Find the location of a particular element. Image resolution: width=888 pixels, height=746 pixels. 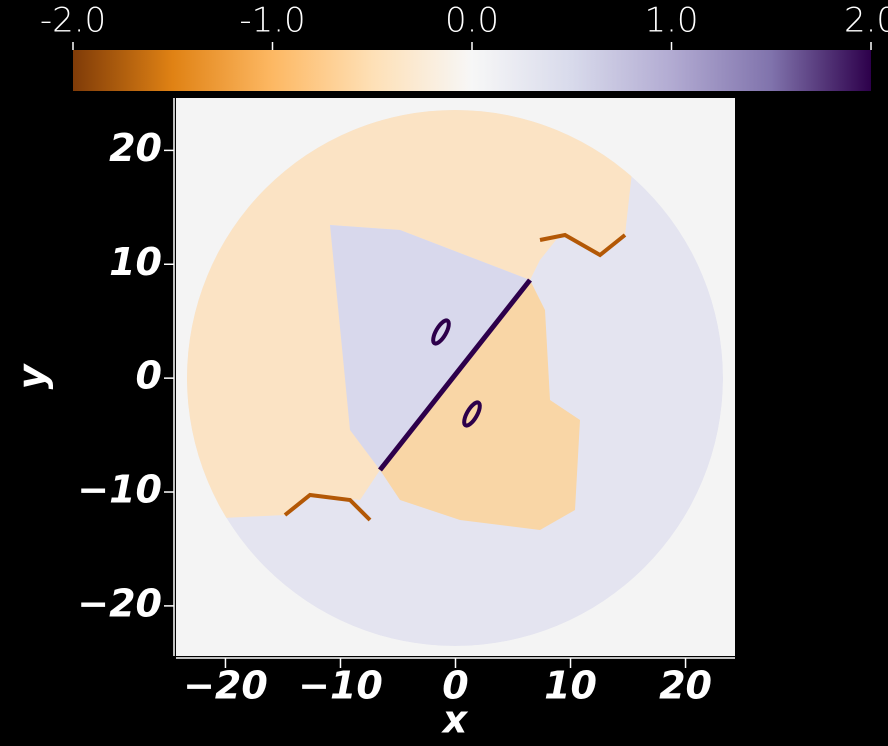

colorbar-tick-label: -2.0 is located at coordinates (73, 21).